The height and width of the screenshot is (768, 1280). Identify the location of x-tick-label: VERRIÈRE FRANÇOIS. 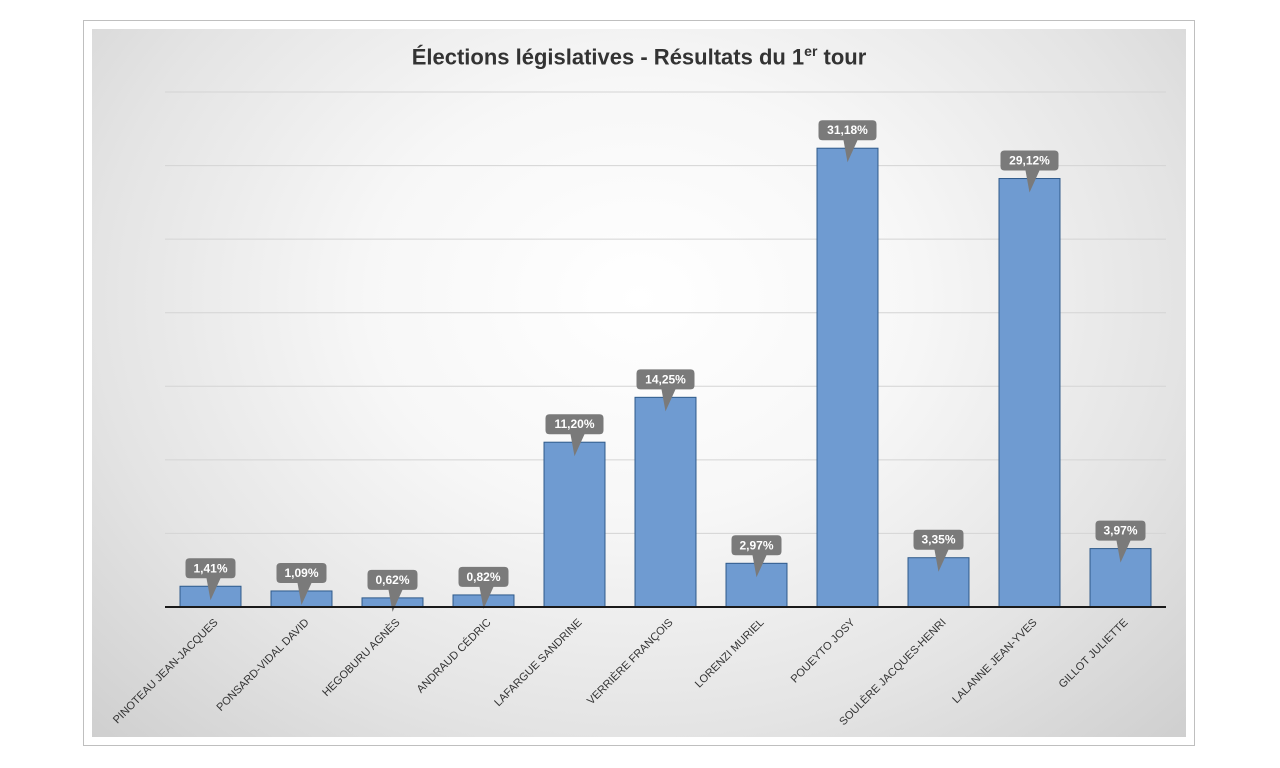
(629, 661).